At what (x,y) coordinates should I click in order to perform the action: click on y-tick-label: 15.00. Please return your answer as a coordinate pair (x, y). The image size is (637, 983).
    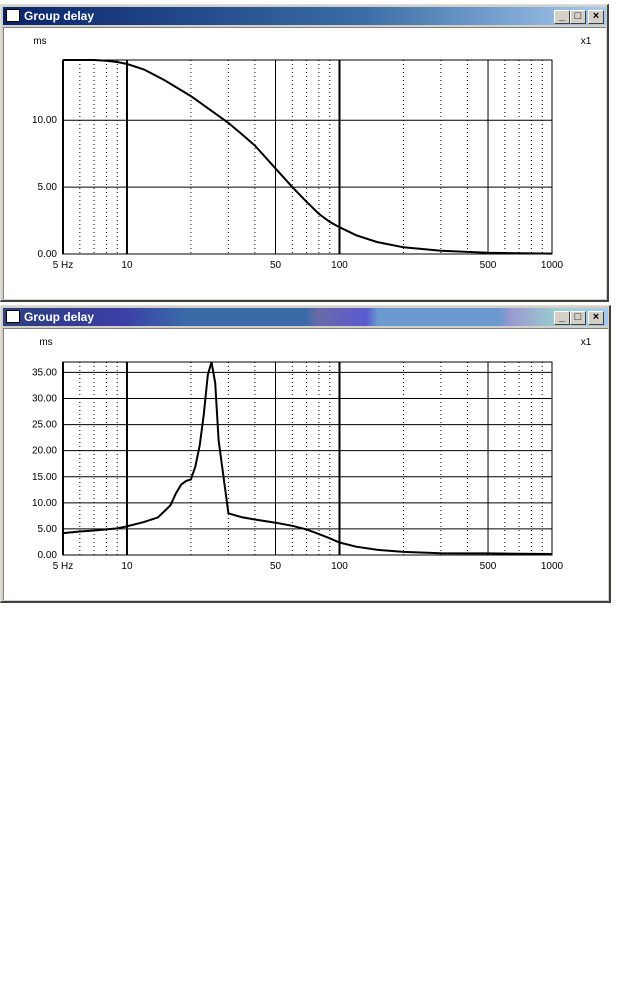
    Looking at the image, I should click on (44, 477).